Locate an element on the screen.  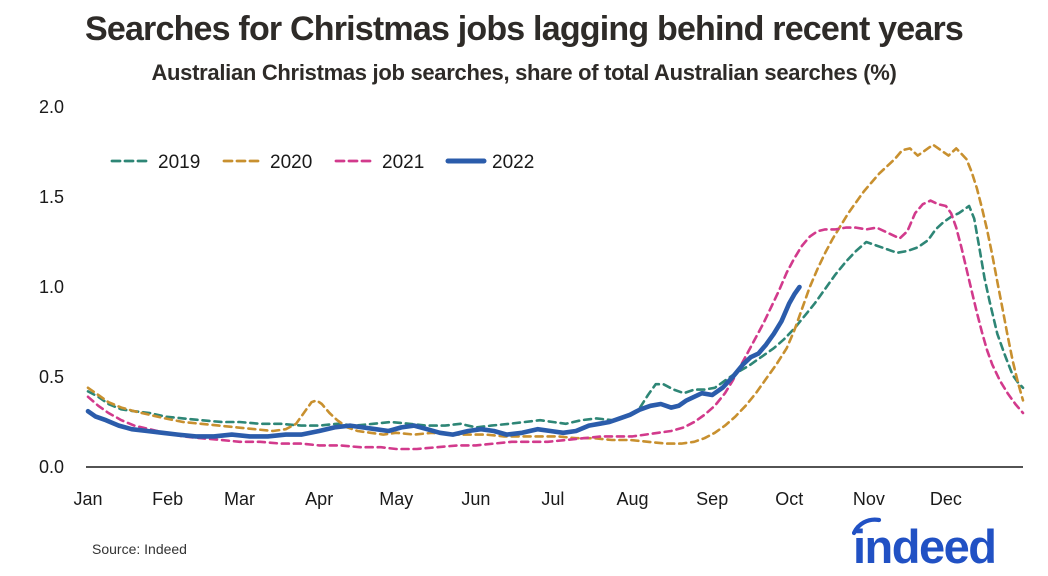
source-note: Source: Indeed is located at coordinates (139, 549).